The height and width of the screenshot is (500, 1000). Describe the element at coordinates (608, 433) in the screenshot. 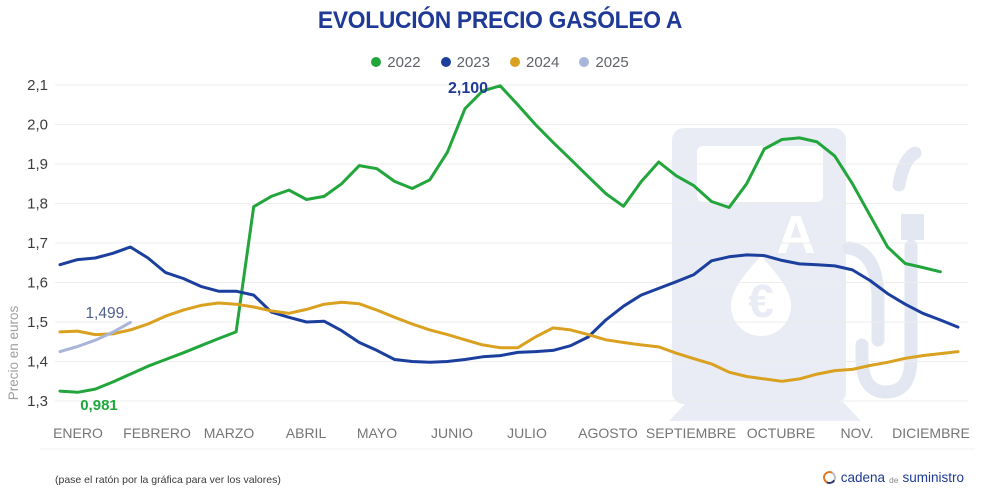

I see `x-axis-label: AGOSTO` at that location.